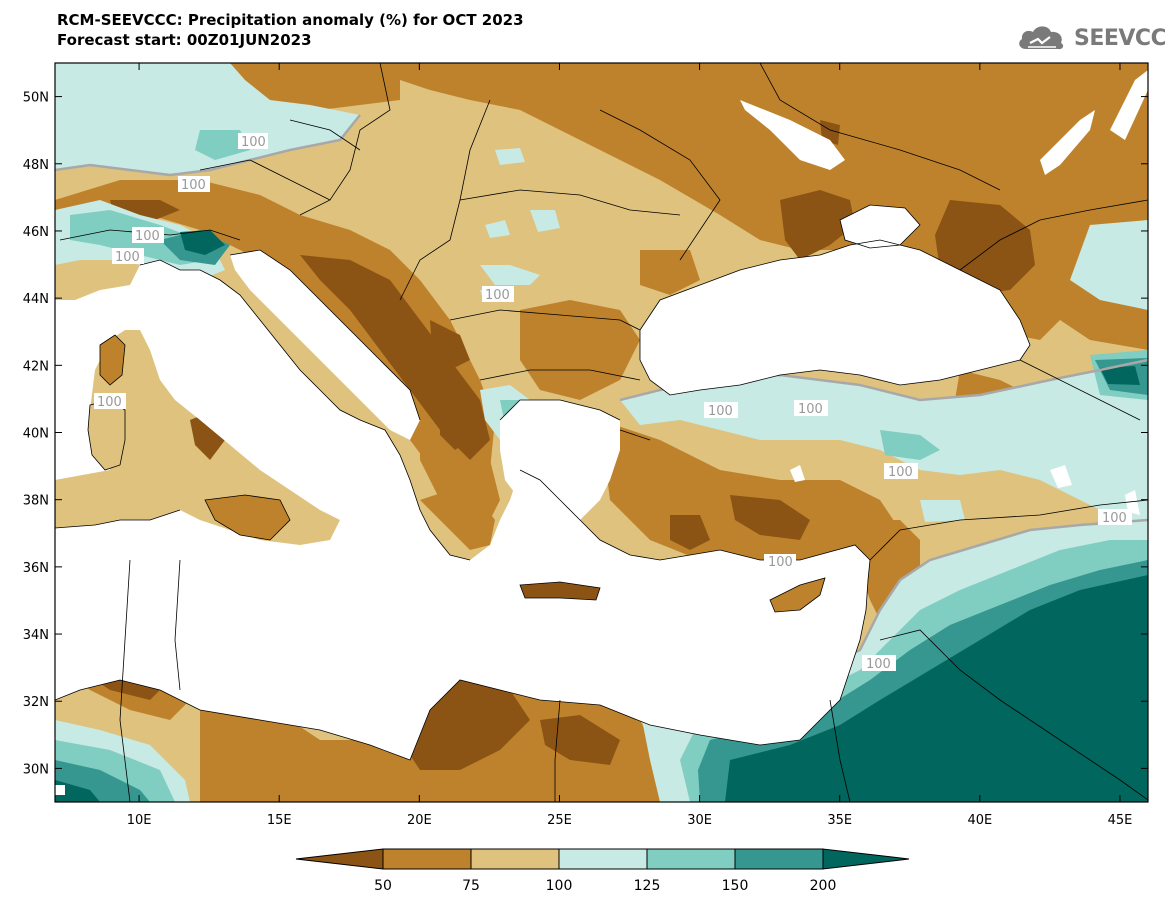 This screenshot has width=1165, height=907. Describe the element at coordinates (36, 635) in the screenshot. I see `lat-tick-label: 34N` at that location.